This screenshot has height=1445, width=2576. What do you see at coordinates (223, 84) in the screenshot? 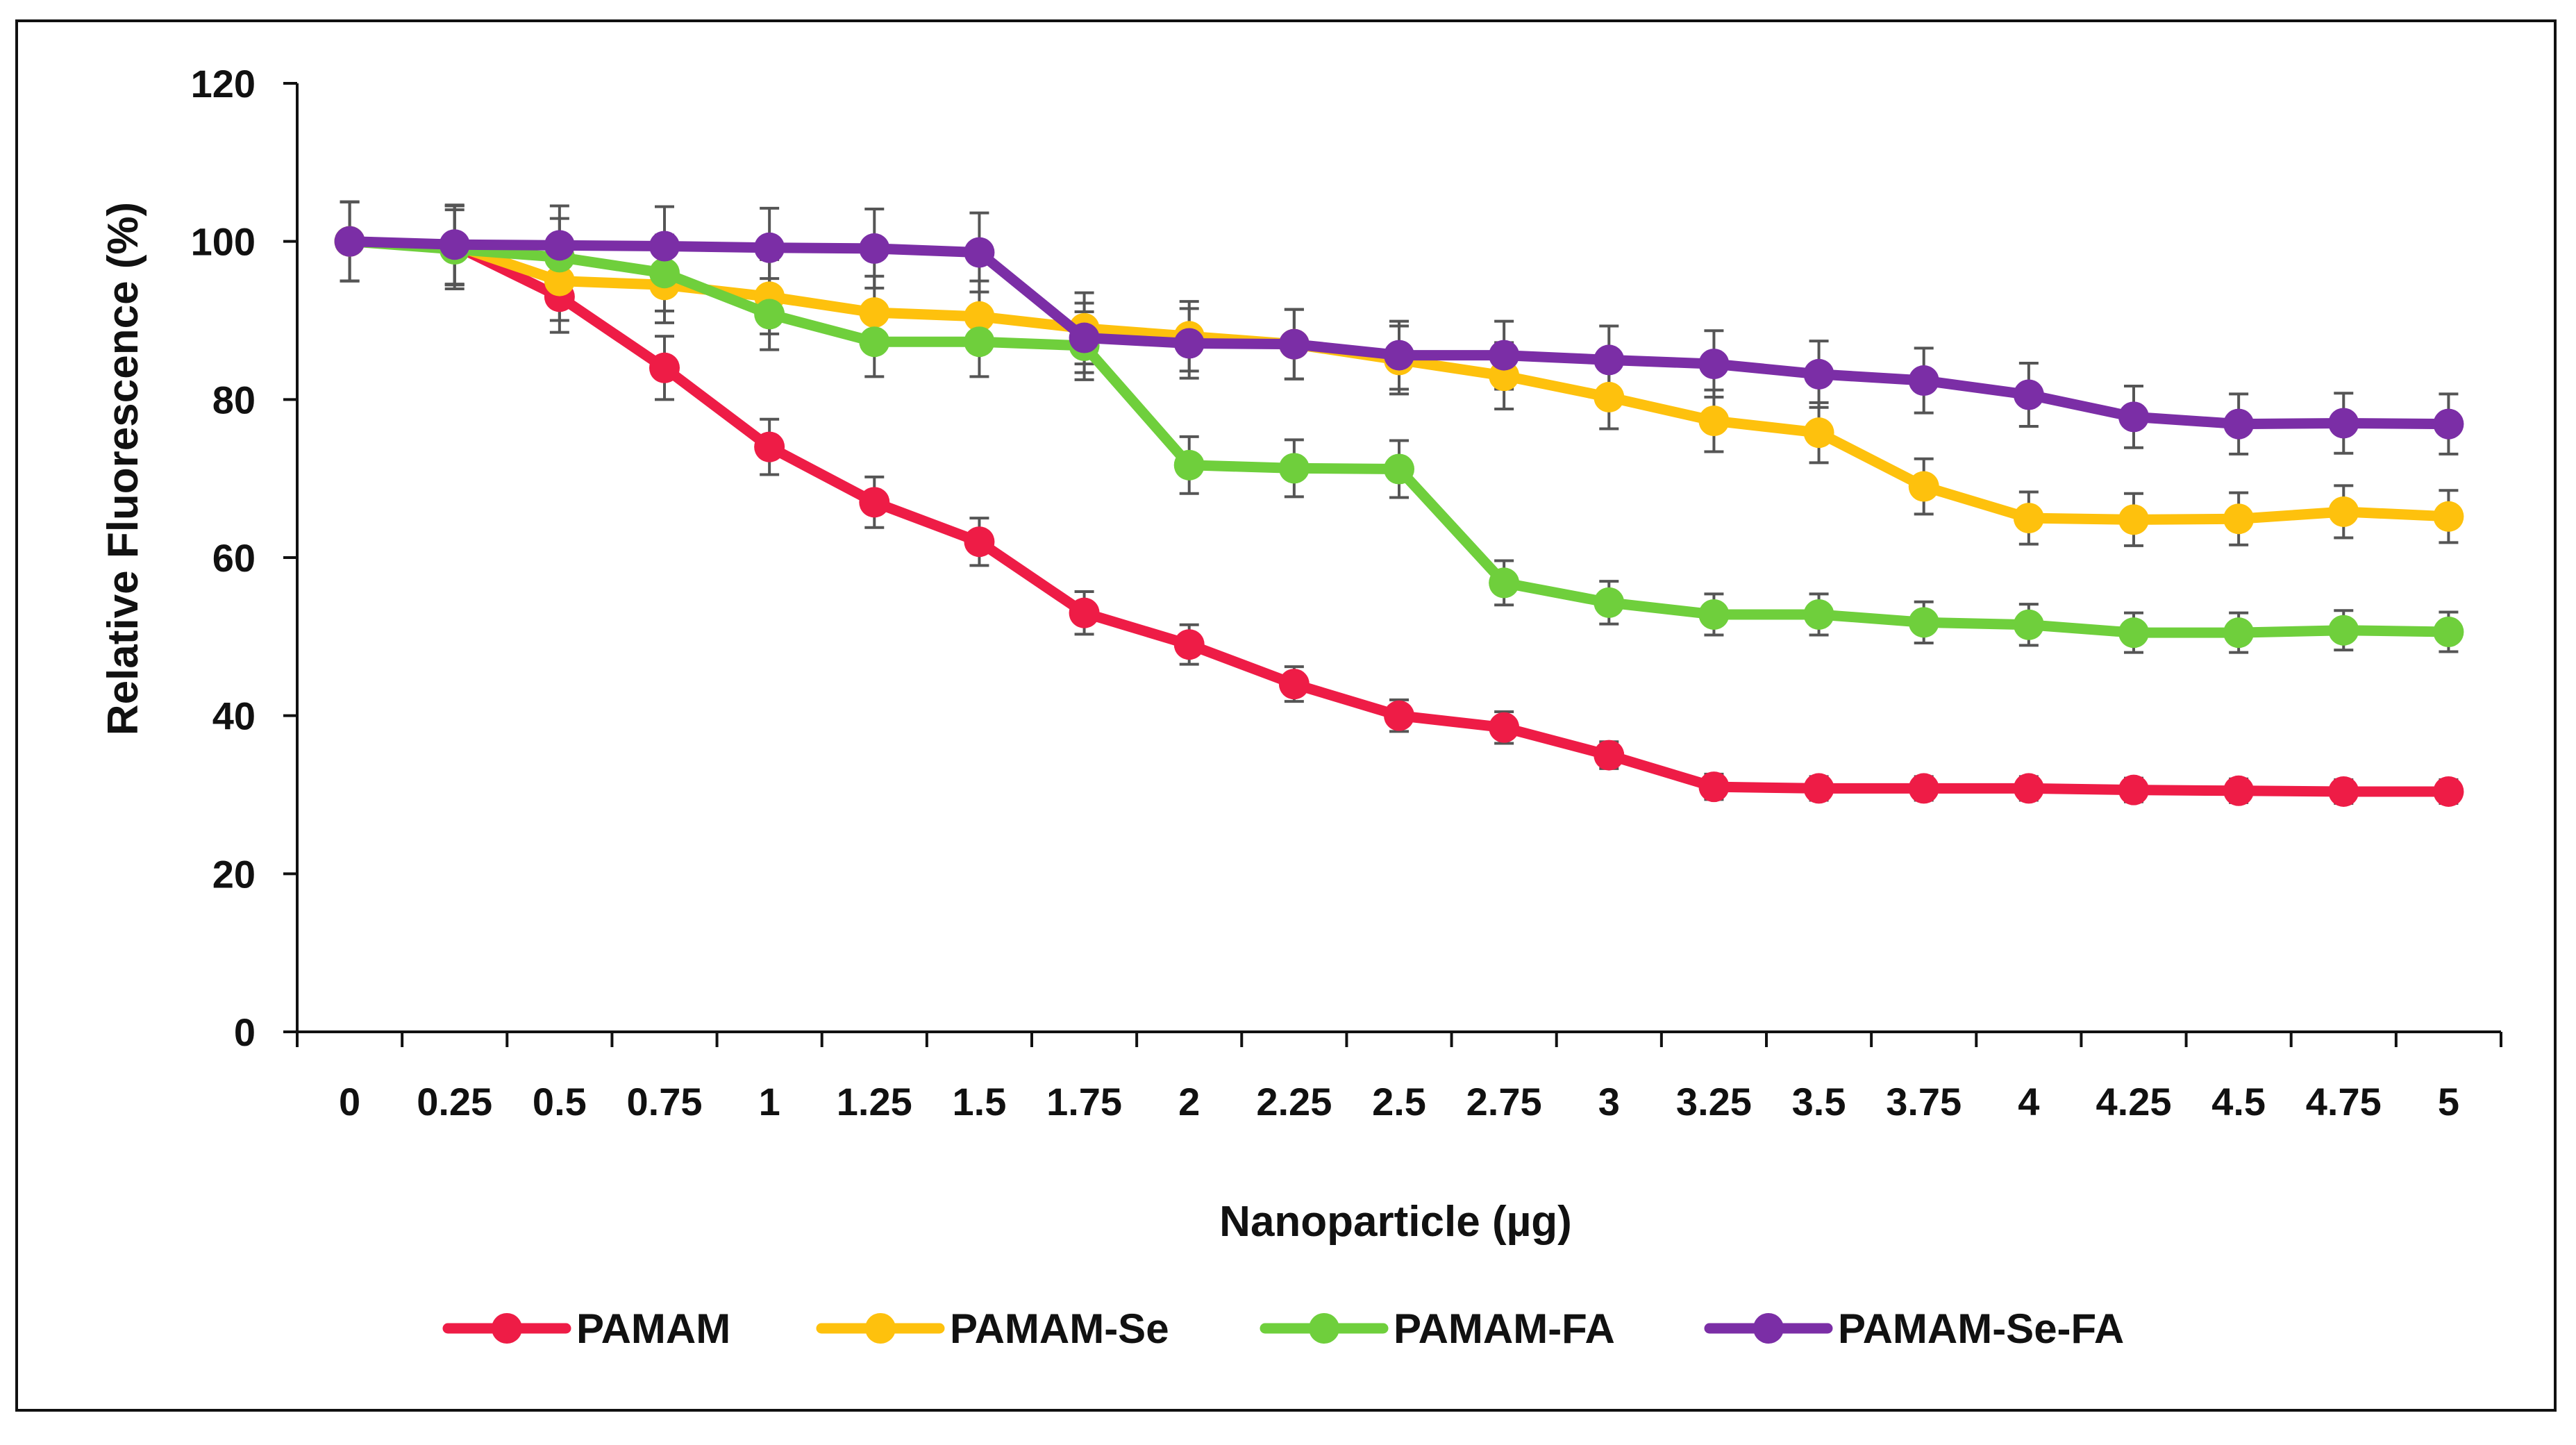
I see `y-tick-label: 120` at bounding box center [223, 84].